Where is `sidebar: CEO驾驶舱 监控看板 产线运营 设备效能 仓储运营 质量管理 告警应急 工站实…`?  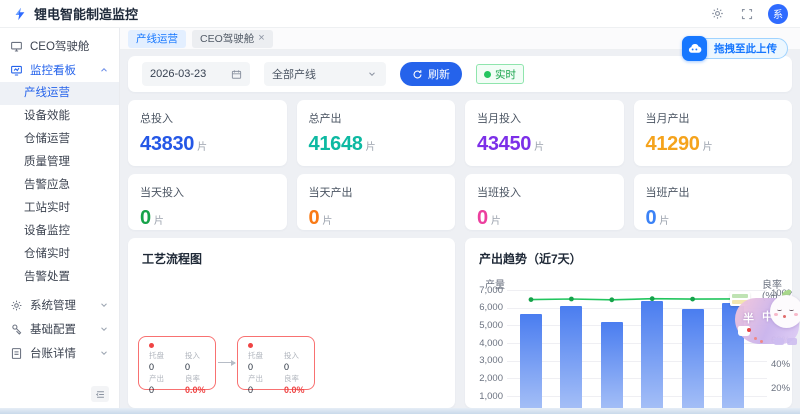
sidebar: CEO驾驶舱 监控看板 产线运营 设备效能 仓储运营 质量管理 告警应急 工站实… is located at coordinates (60, 221).